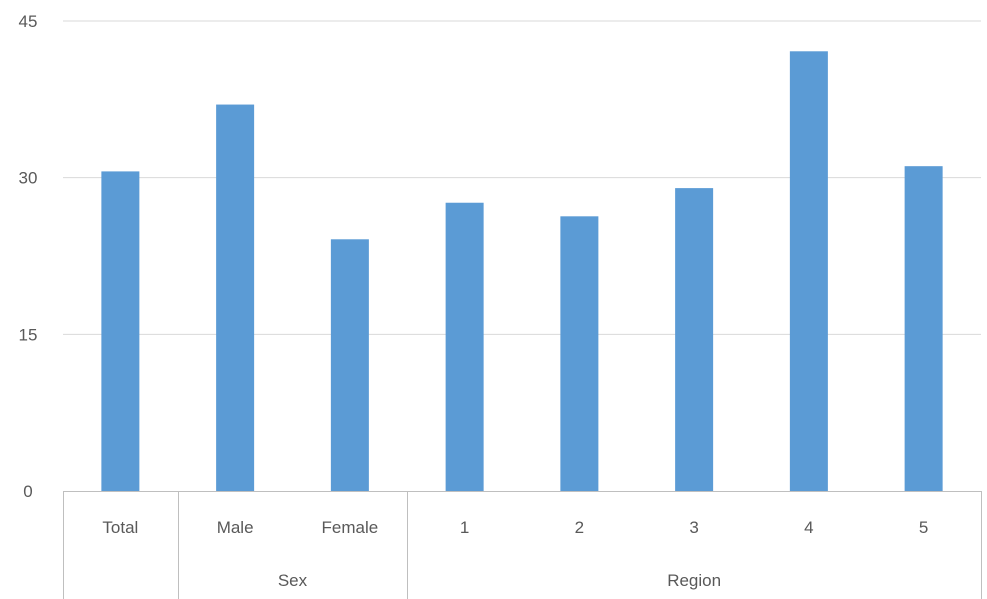 This screenshot has height=599, width=987. I want to click on x-tick-label: 1, so click(464, 527).